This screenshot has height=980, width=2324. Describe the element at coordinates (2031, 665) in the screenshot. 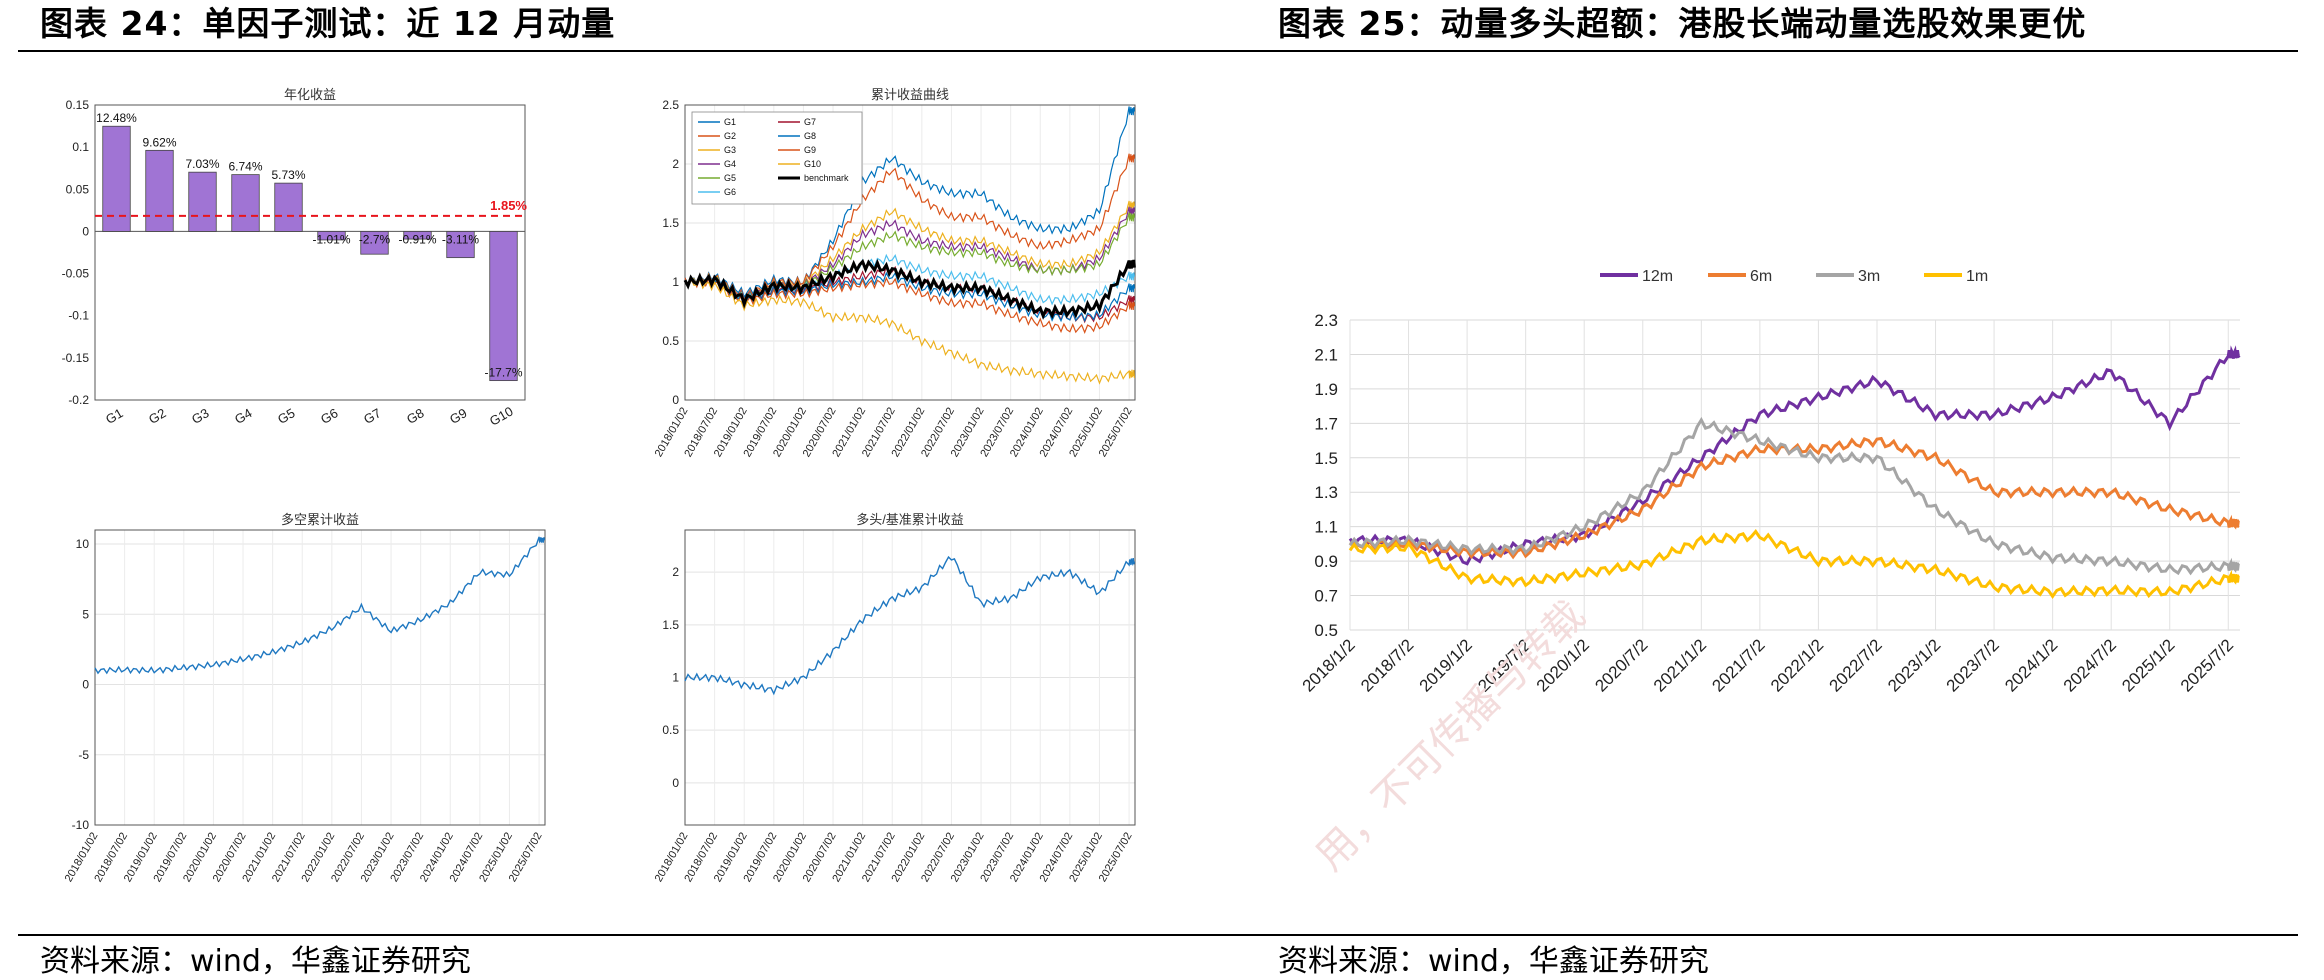

I see `x-tick-label: 2024/1/2` at that location.